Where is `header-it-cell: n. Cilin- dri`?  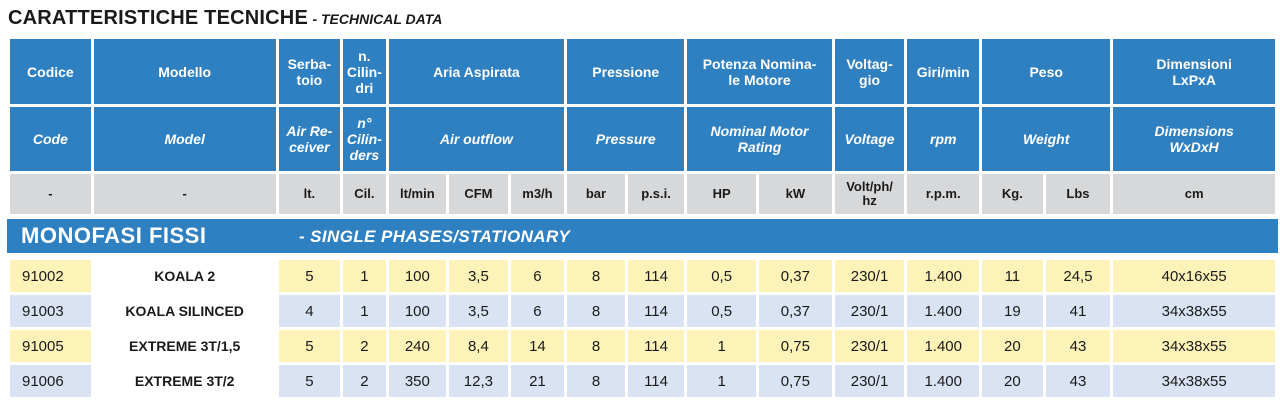
header-it-cell: n. Cilin- dri is located at coordinates (364, 71).